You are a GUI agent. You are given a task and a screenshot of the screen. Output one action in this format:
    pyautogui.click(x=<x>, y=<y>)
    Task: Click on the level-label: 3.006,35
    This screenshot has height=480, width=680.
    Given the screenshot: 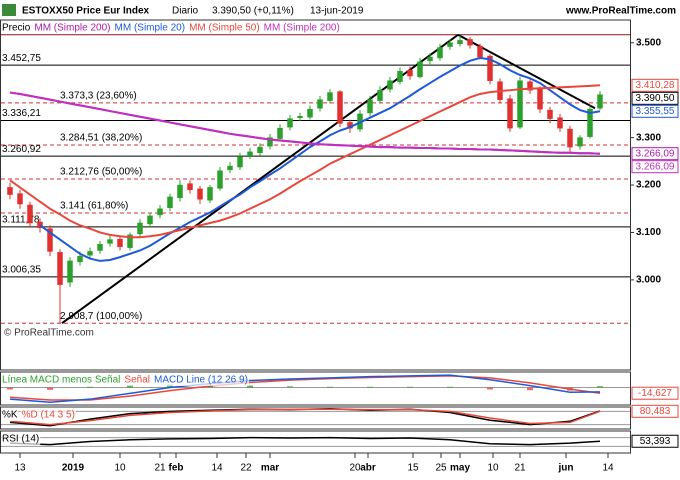 What is the action you would take?
    pyautogui.click(x=21, y=270)
    